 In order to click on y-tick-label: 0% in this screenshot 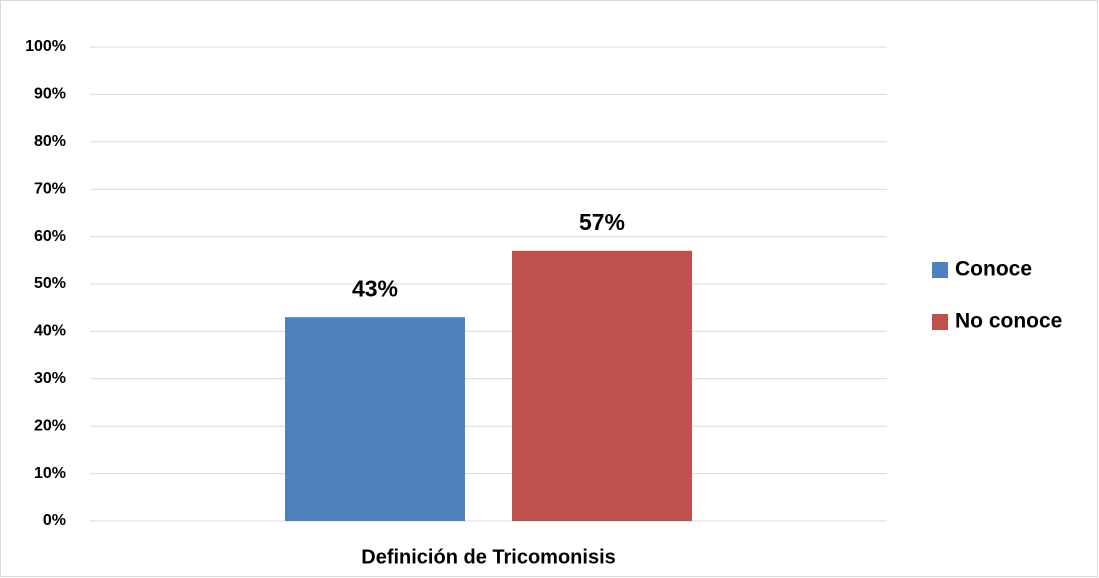, I will do `click(54, 520)`.